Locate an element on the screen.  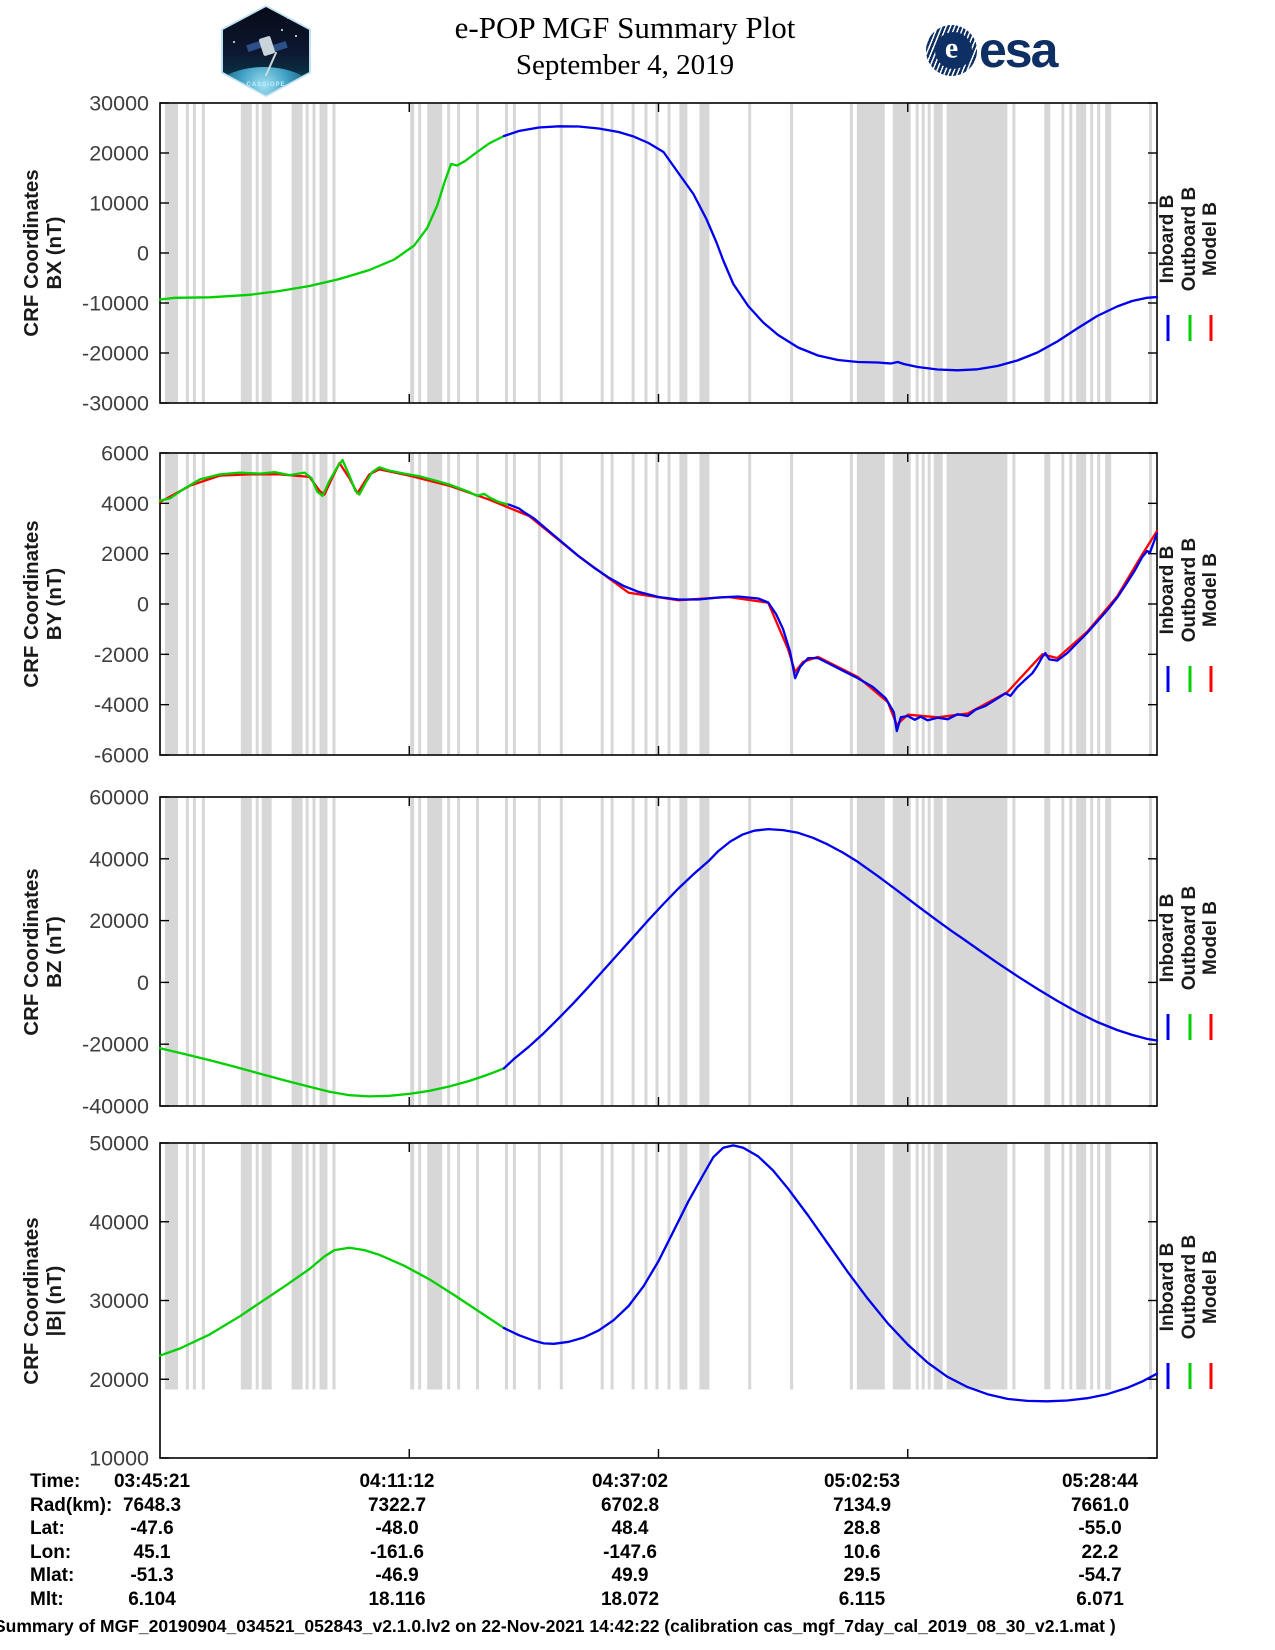
table-cell-rad-km--col1: 7648.3 is located at coordinates (152, 1505).